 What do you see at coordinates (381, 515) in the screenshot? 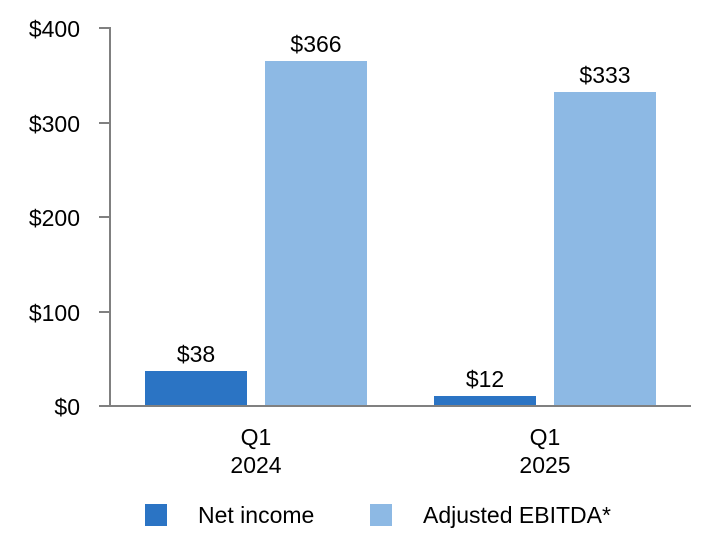
I see `legend-swatch-adjusted-ebitda` at bounding box center [381, 515].